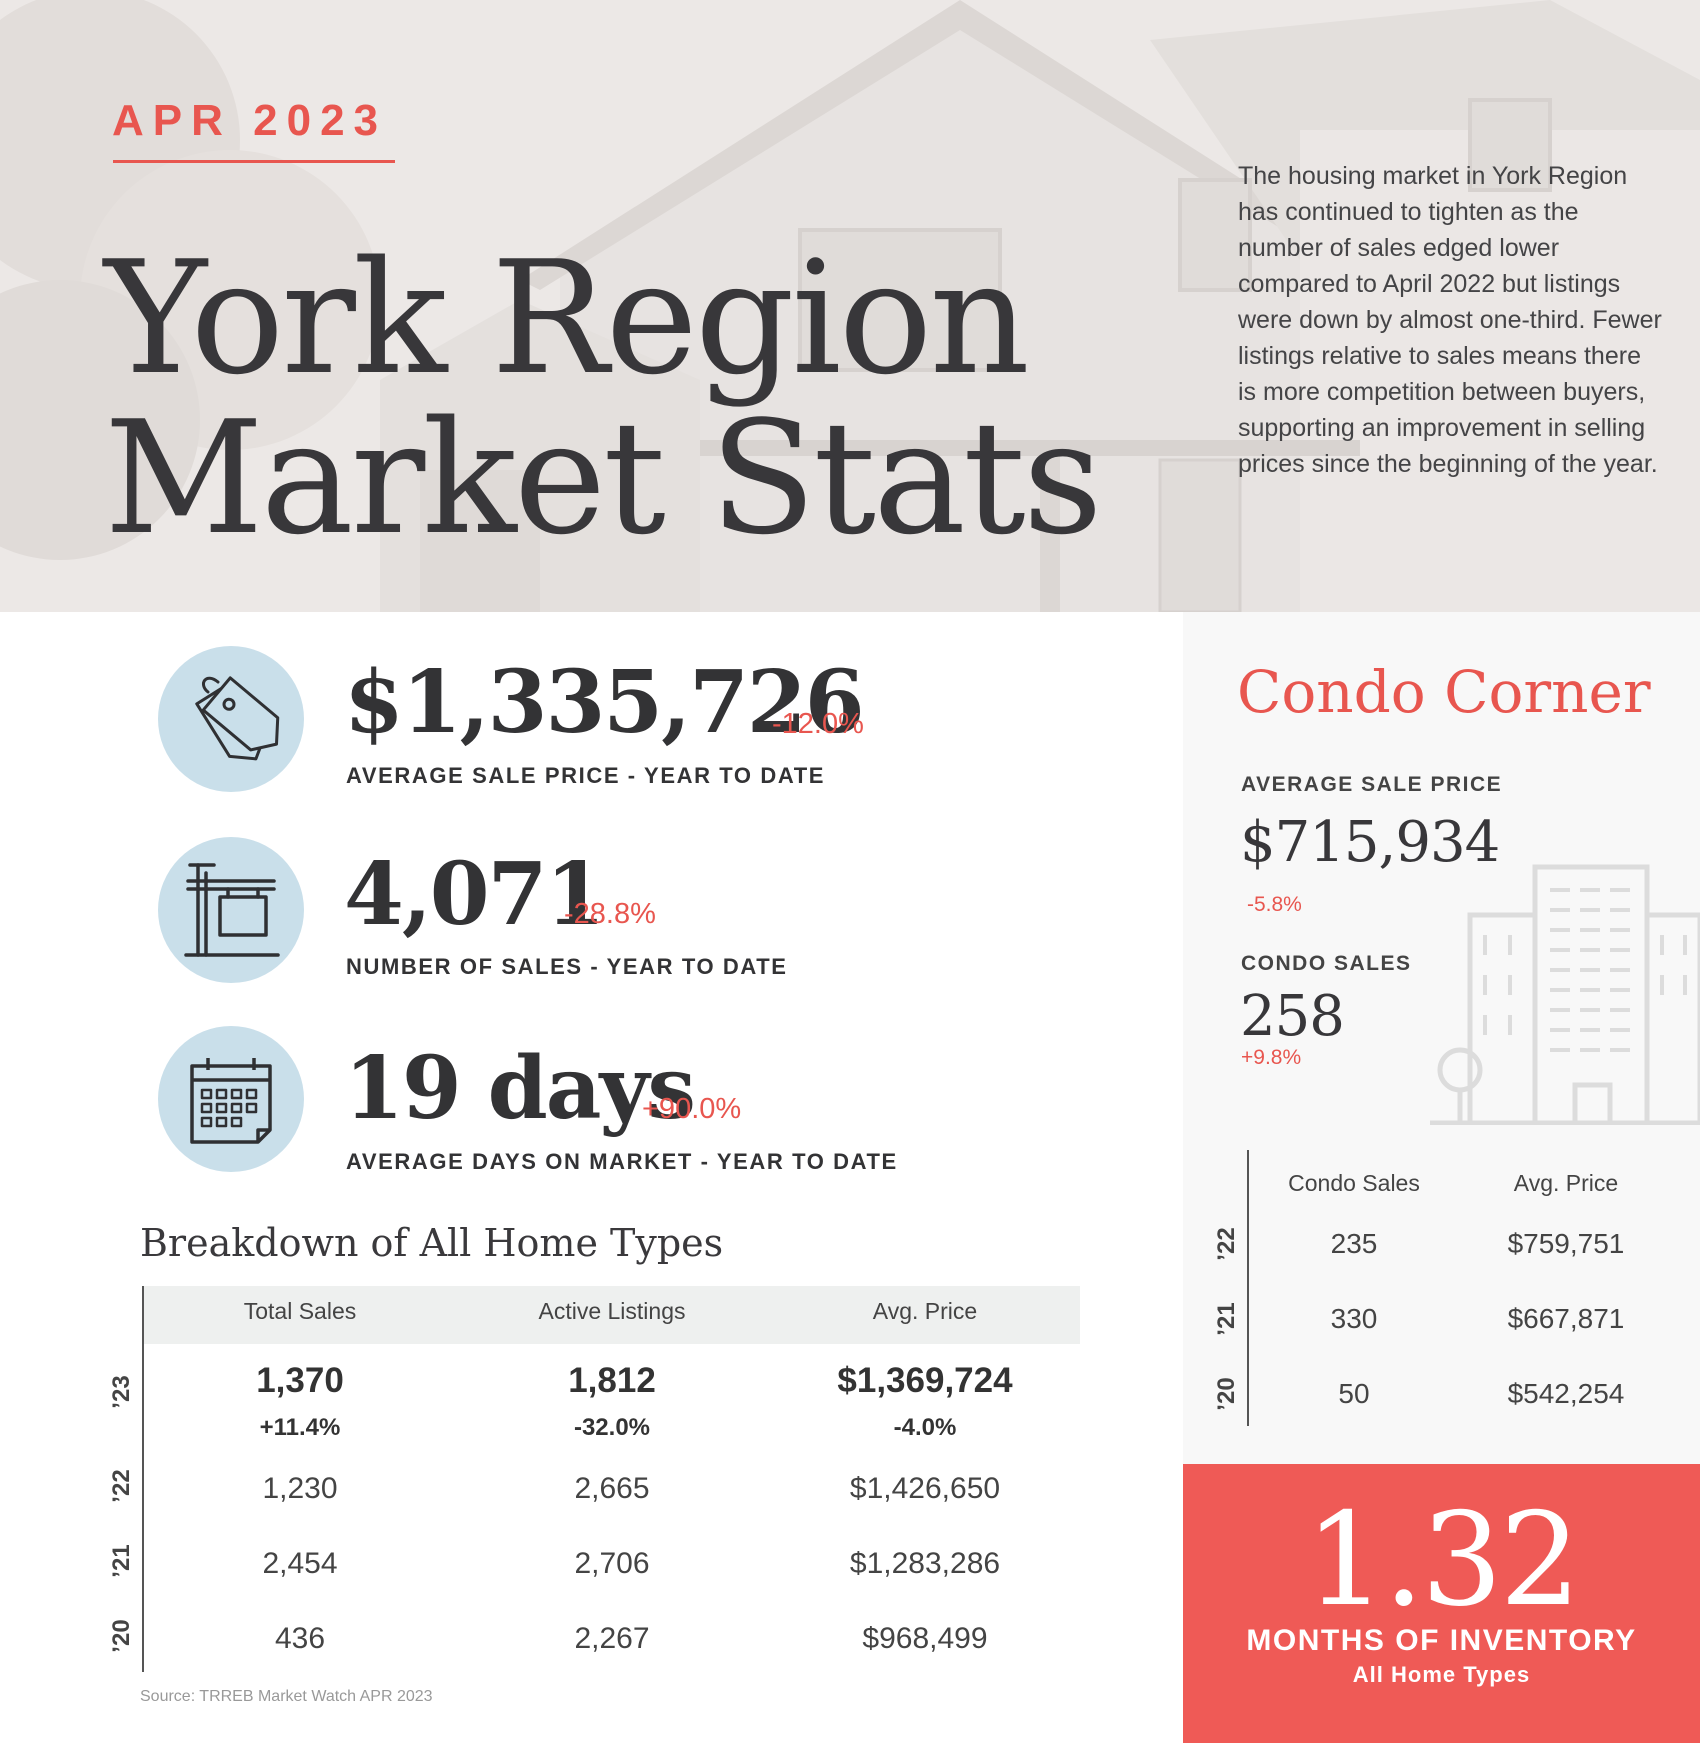 The height and width of the screenshot is (1743, 1700). What do you see at coordinates (1441, 1674) in the screenshot?
I see `months-of-inventory-sublabel: All Home Types` at bounding box center [1441, 1674].